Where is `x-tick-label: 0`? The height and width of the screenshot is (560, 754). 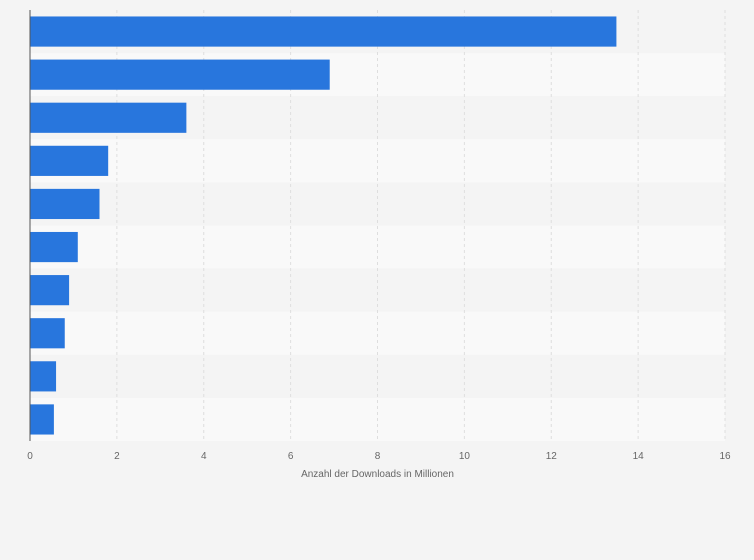
x-tick-label: 0 is located at coordinates (30, 456).